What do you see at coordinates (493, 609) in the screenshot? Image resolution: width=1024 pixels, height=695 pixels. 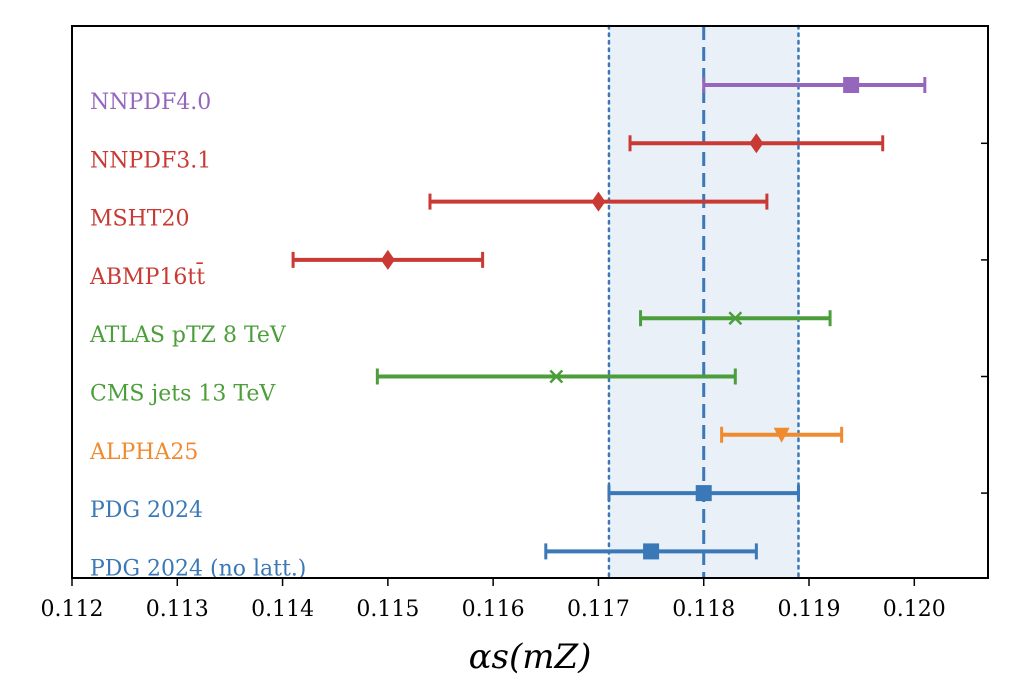 I see `x-tick-label: 0.116` at bounding box center [493, 609].